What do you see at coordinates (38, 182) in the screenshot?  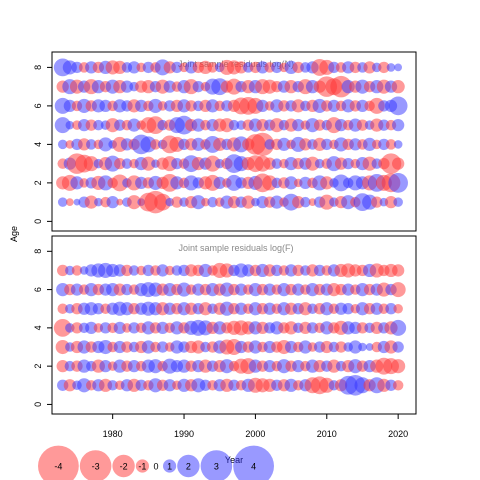 I see `y-tick-label: 2` at bounding box center [38, 182].